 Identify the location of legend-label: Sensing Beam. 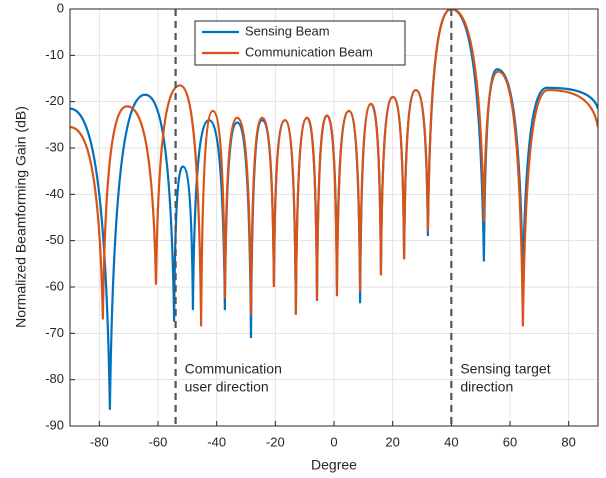
(287, 30).